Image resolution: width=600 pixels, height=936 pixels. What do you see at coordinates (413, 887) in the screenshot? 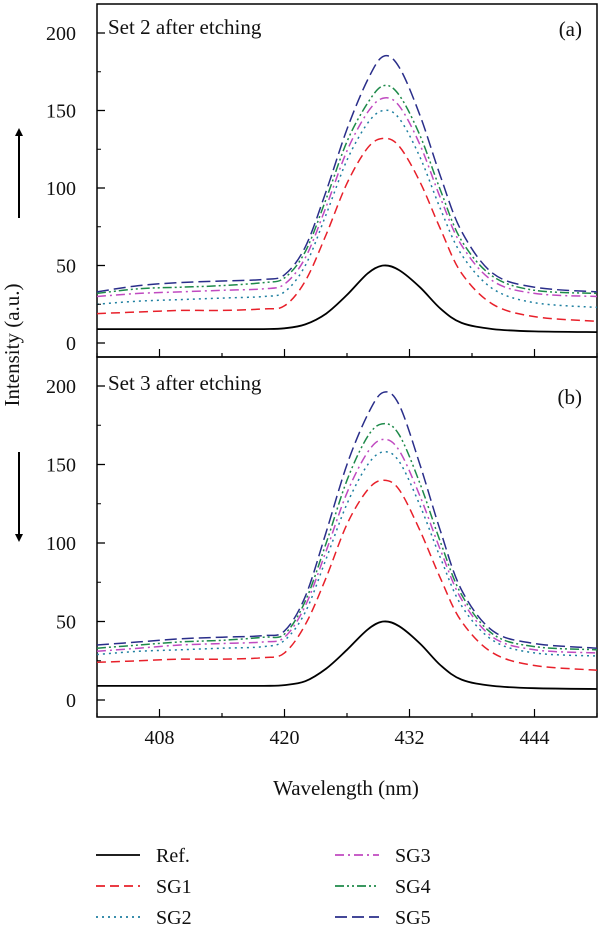
I see `legend-label: SG4` at bounding box center [413, 887].